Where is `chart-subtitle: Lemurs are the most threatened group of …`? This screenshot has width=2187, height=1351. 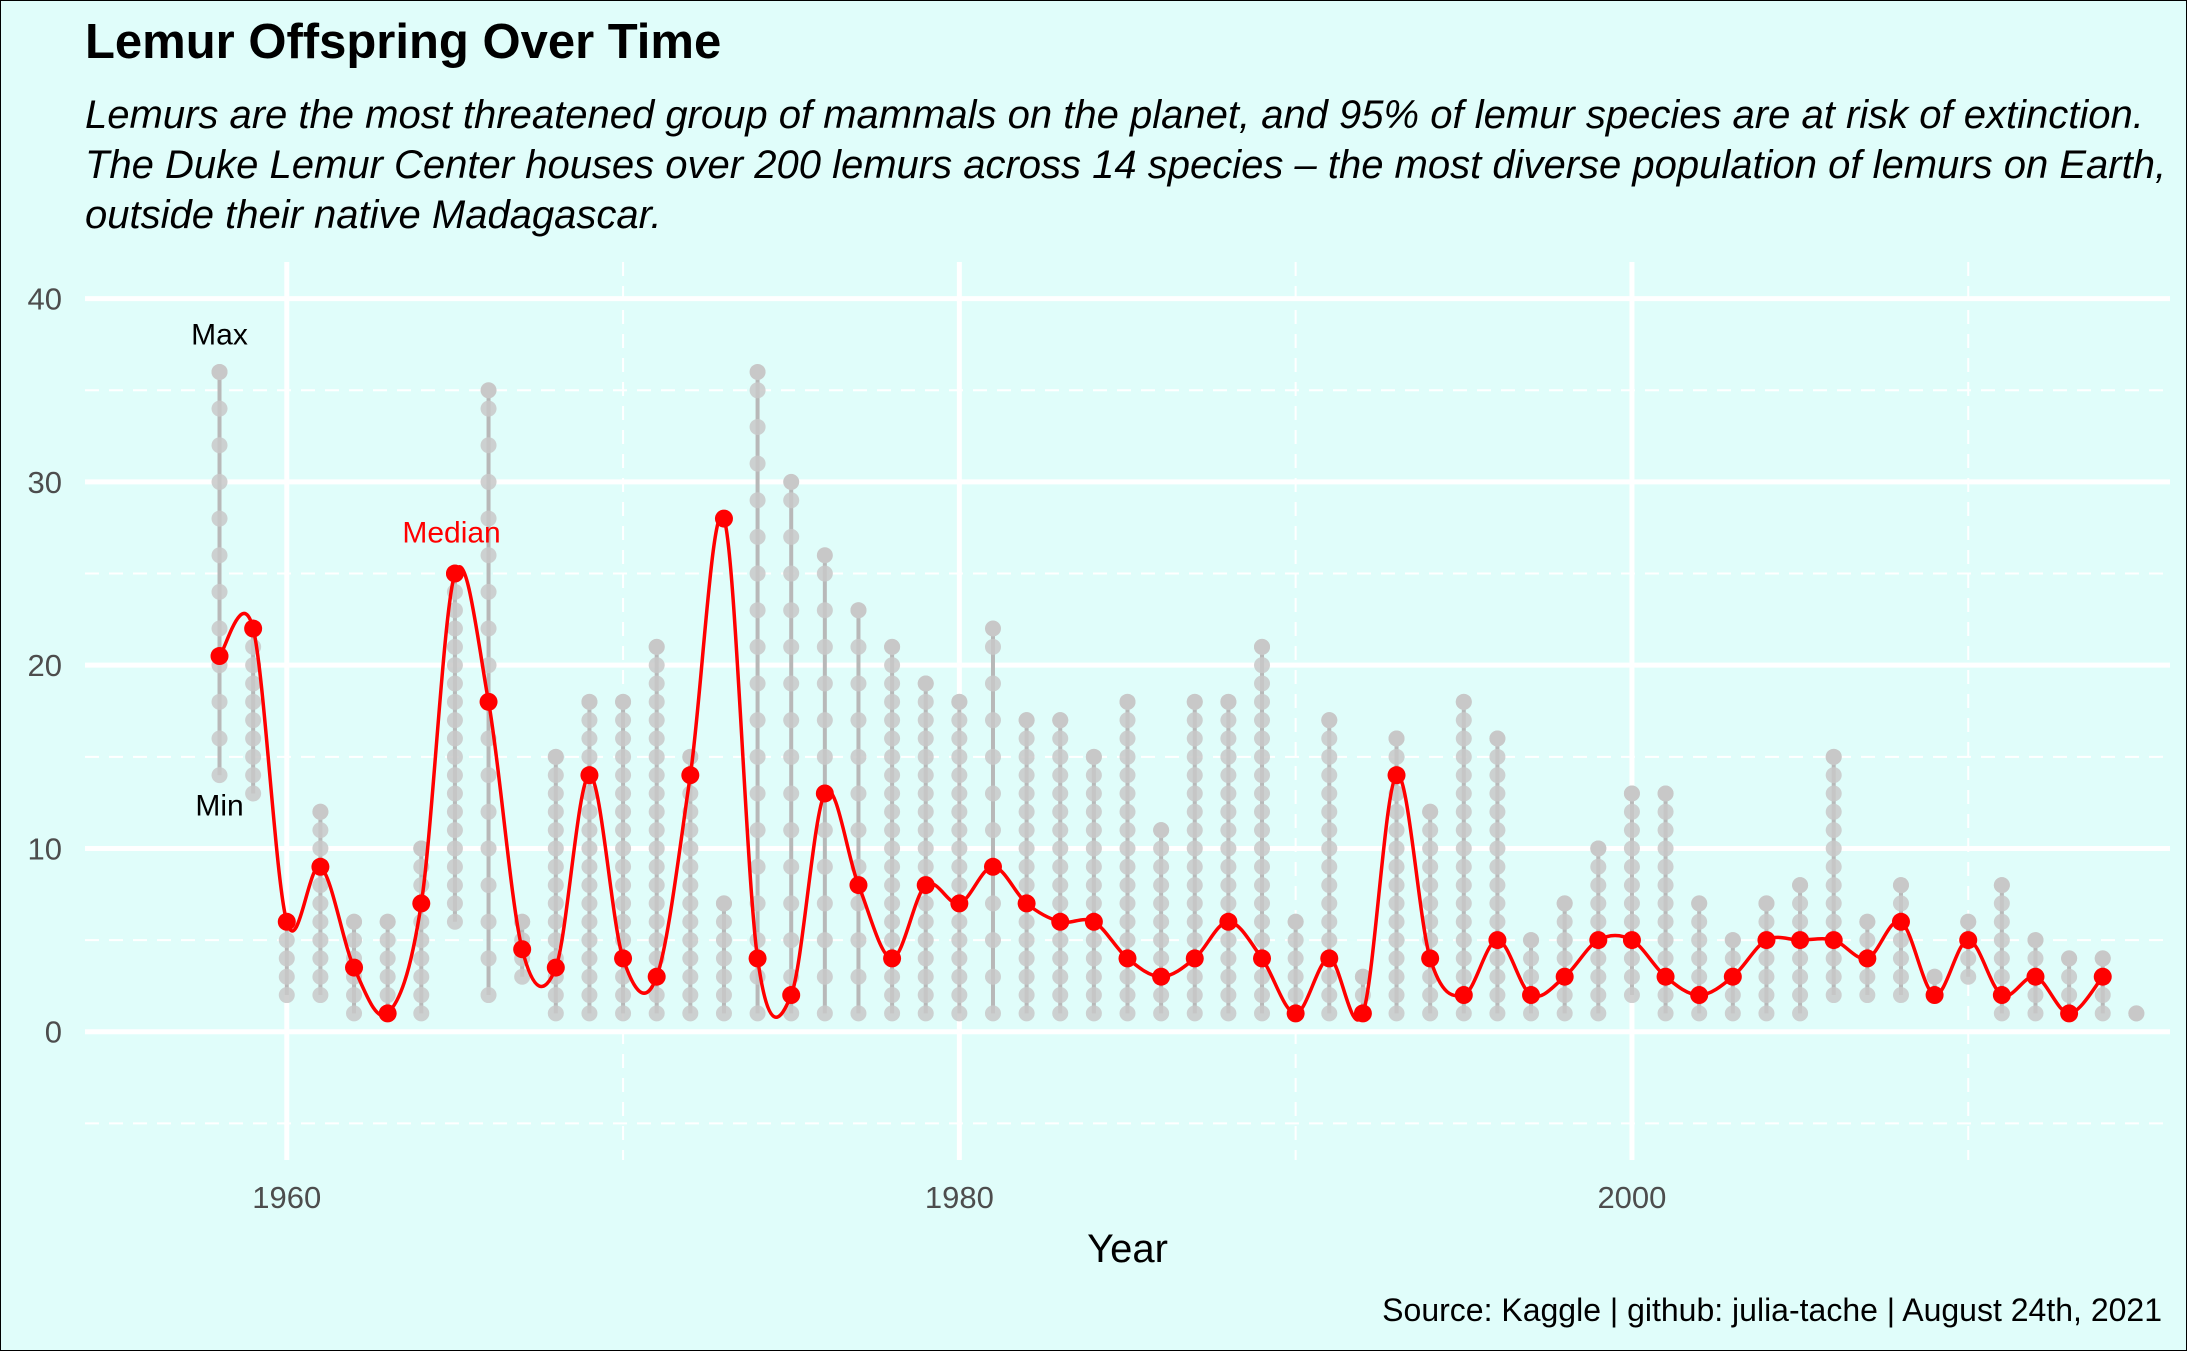 chart-subtitle: Lemurs are the most threatened group of … is located at coordinates (1126, 165).